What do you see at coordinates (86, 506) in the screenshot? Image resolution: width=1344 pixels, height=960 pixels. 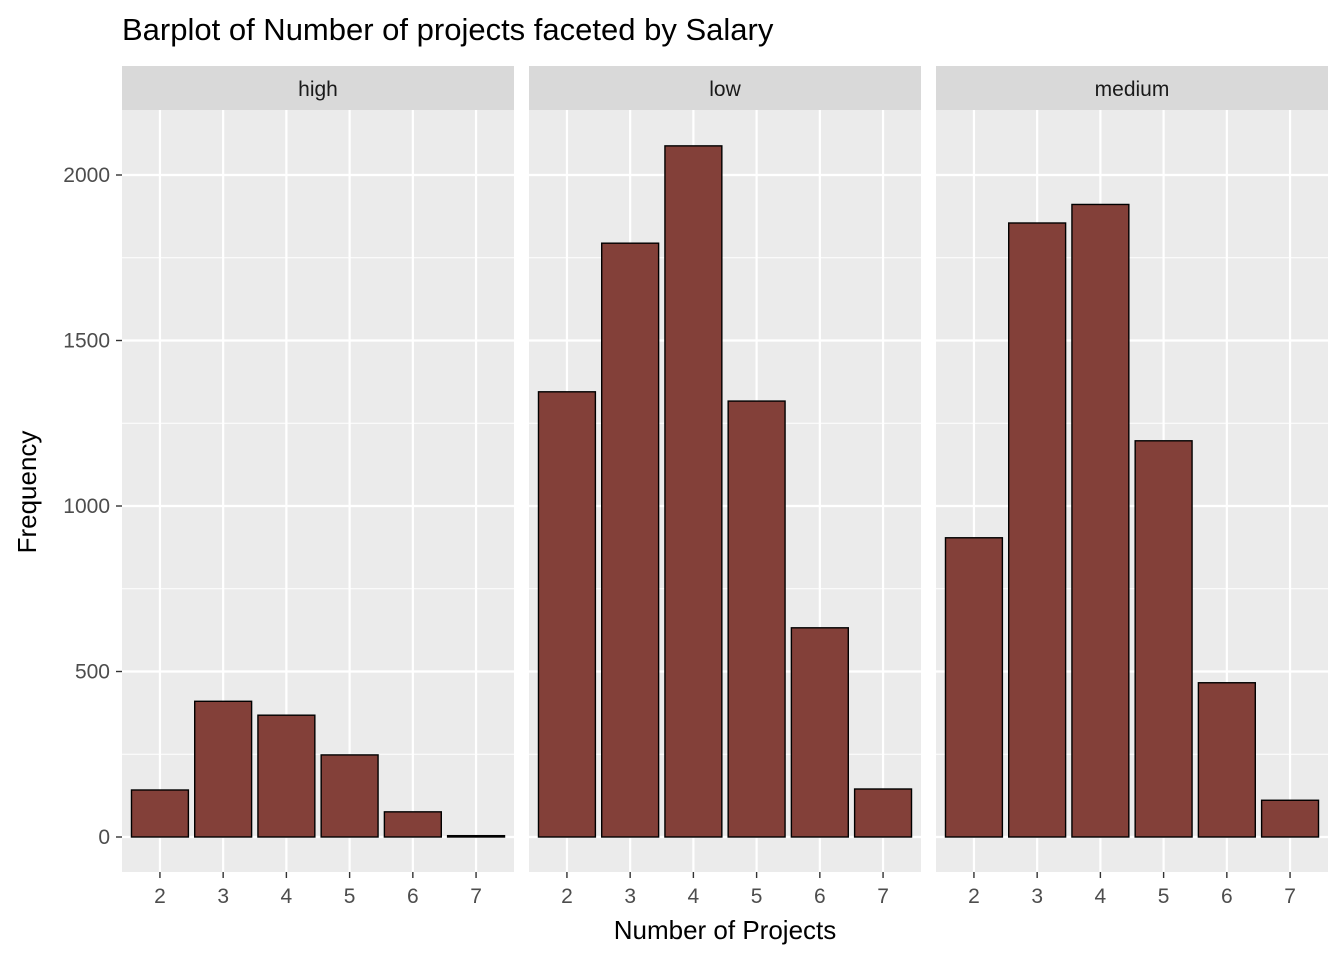 I see `y-tick-label: 1000` at bounding box center [86, 506].